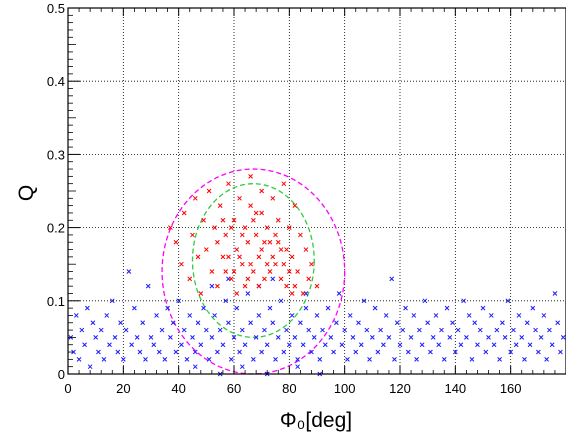 Image resolution: width=566 pixels, height=438 pixels. Describe the element at coordinates (511, 388) in the screenshot. I see `x-tick-label: 160` at that location.